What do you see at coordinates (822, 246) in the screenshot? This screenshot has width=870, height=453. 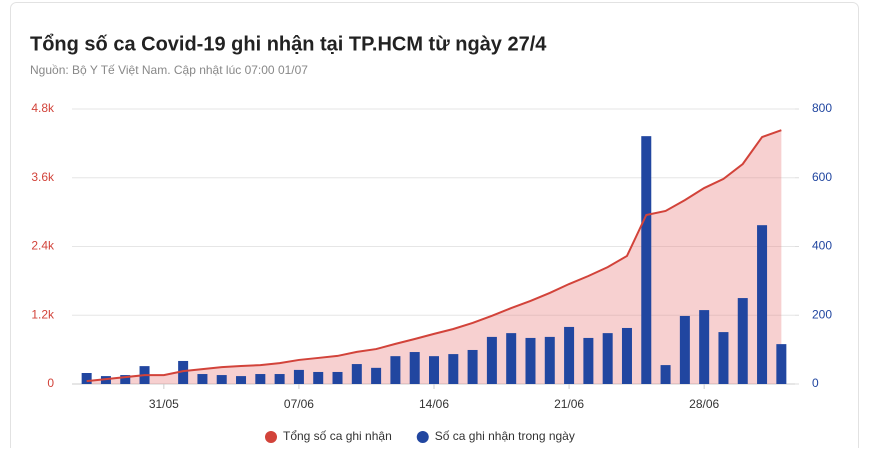 I see `y2-tick-label: 400` at bounding box center [822, 246].